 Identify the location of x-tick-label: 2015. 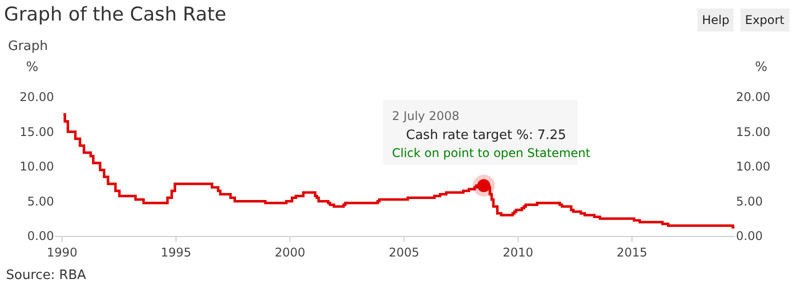
(632, 252).